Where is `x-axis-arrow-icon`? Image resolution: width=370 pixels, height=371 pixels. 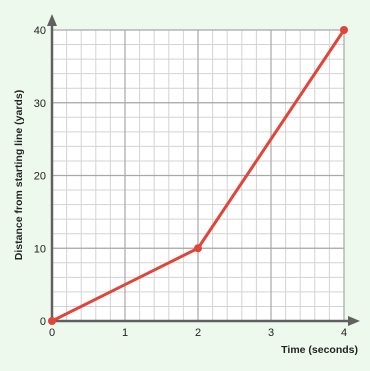 x-axis-arrow-icon is located at coordinates (354, 321).